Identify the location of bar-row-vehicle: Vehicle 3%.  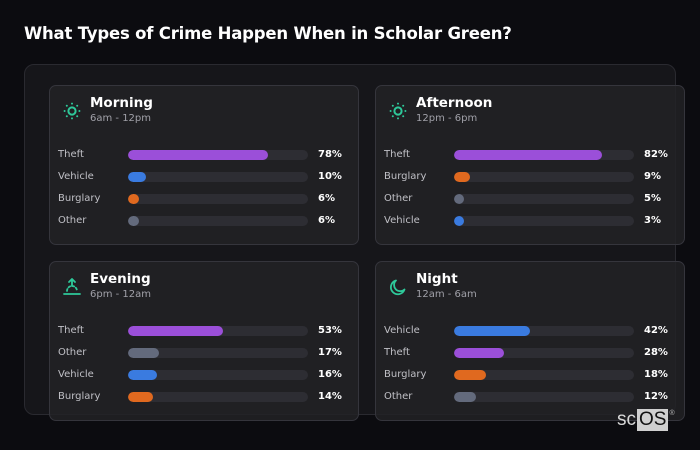
(529, 221).